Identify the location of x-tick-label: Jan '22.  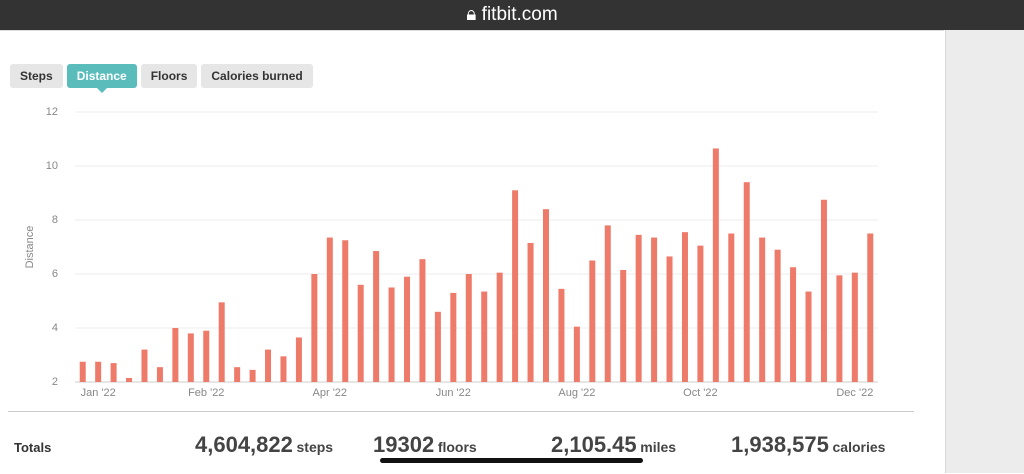
(98, 393).